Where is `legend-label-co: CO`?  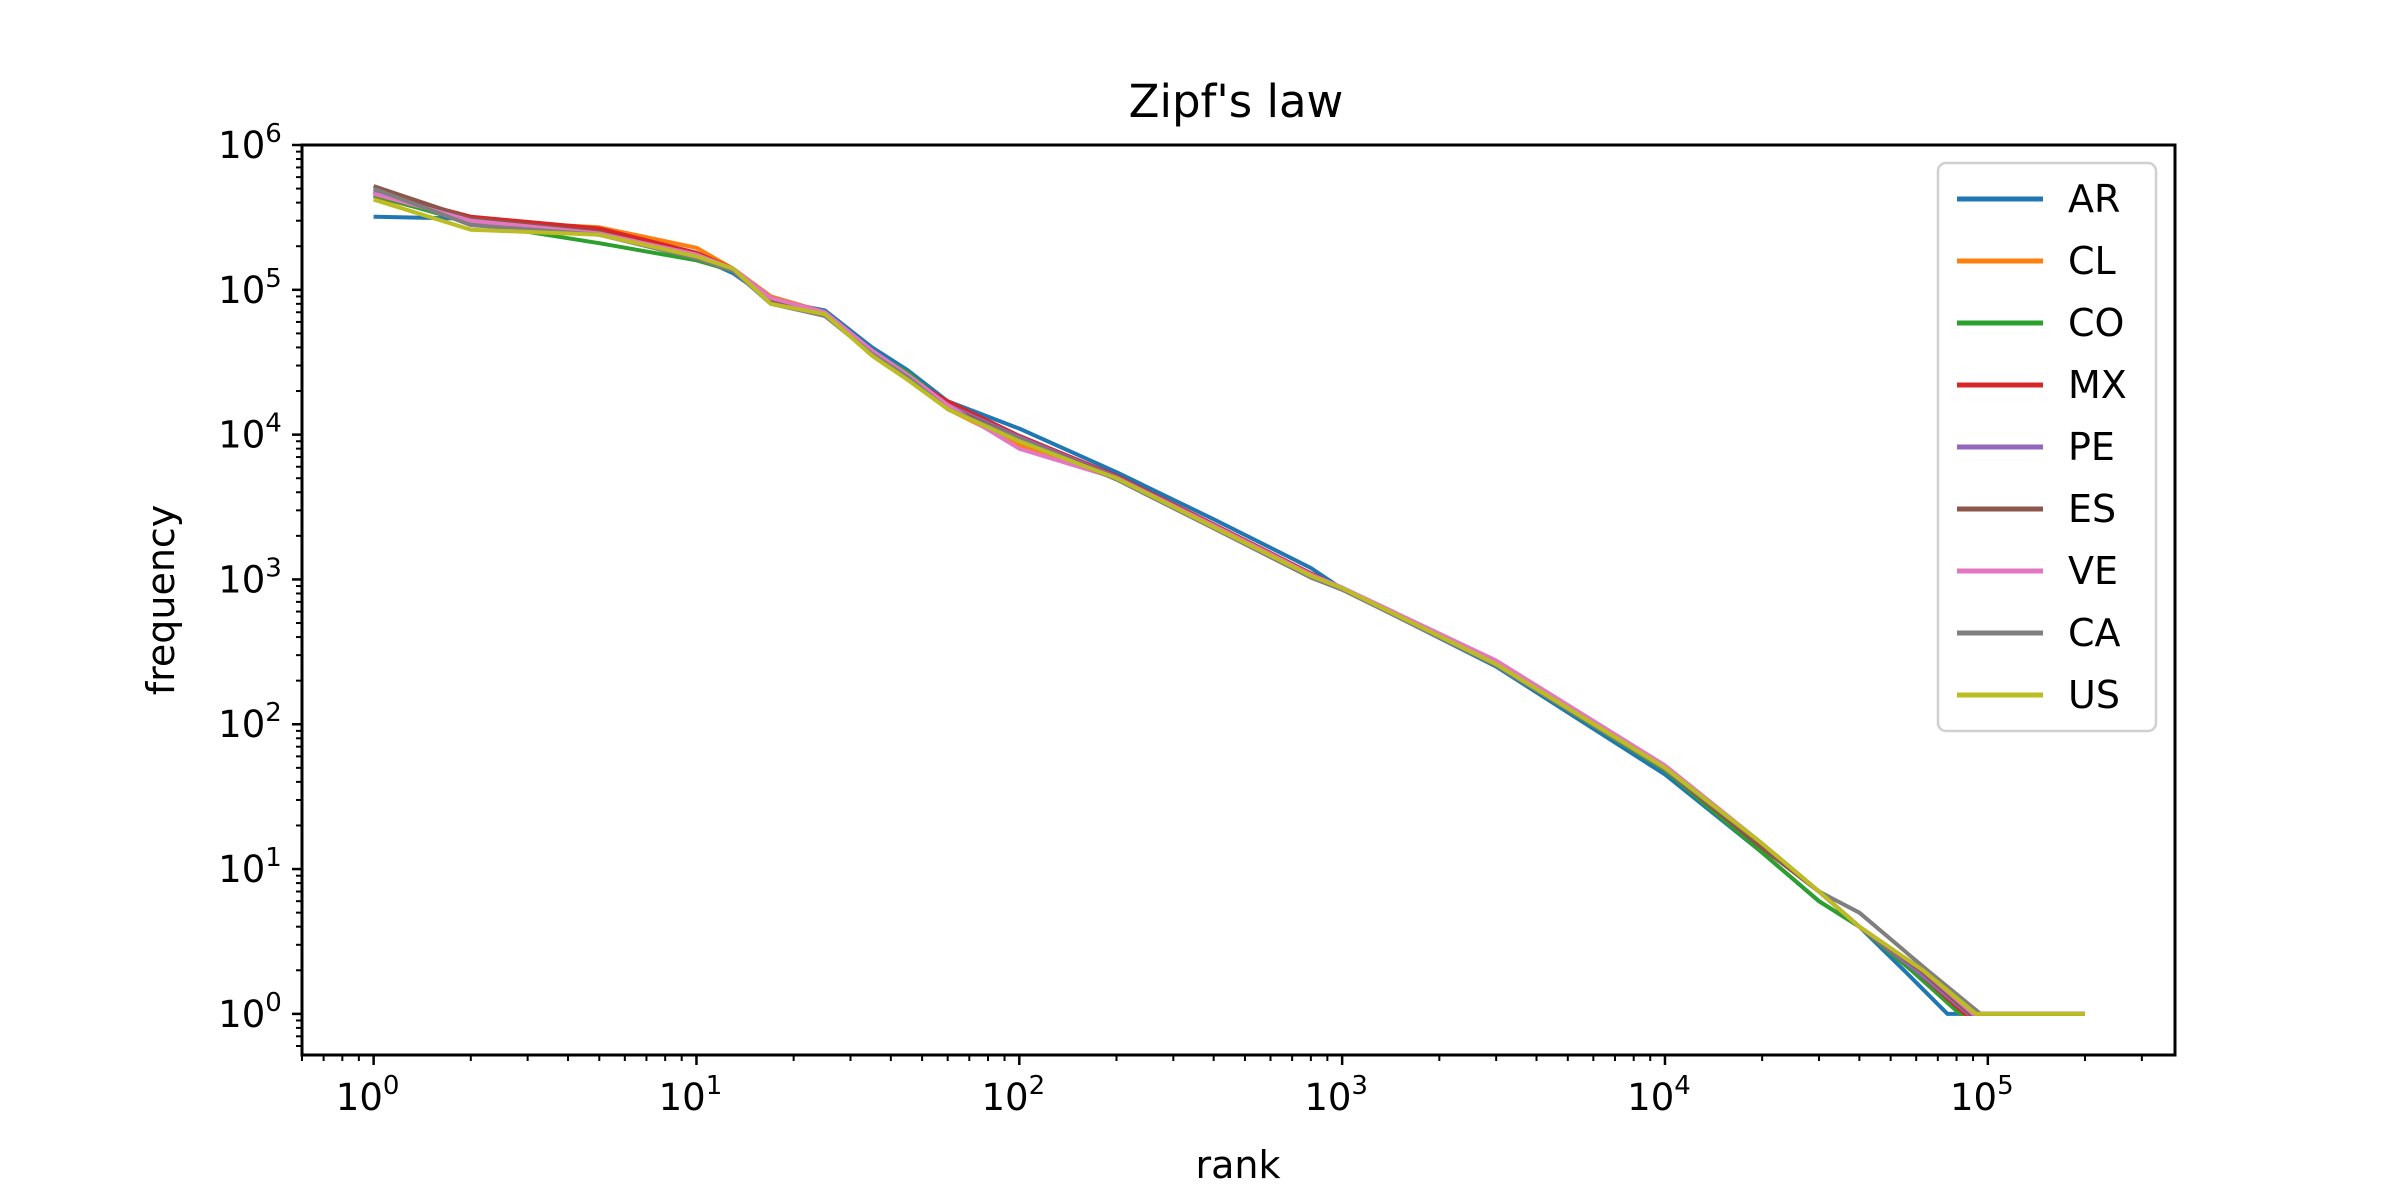 legend-label-co: CO is located at coordinates (2096, 323).